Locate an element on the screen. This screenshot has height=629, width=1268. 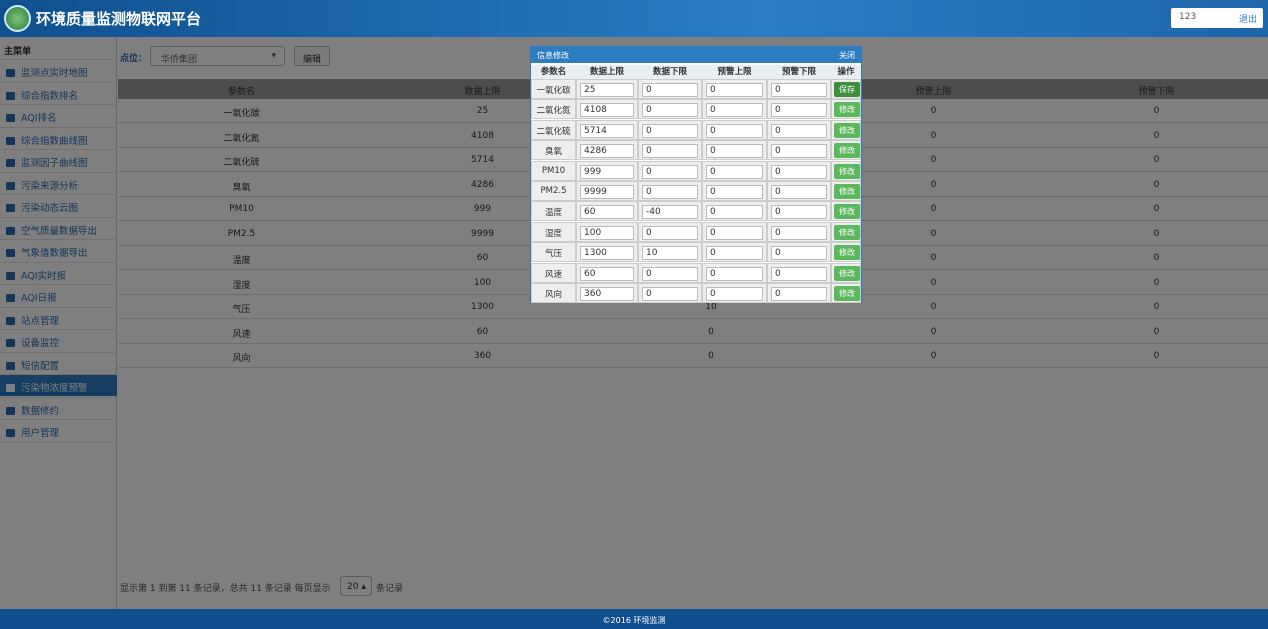
dialog-param-name: PM2.5 is located at coordinates (553, 191).